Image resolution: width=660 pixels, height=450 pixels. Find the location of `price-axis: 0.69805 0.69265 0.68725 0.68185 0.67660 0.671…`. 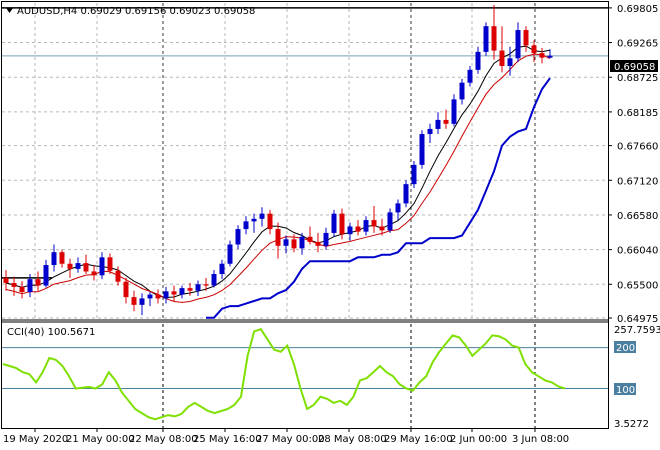

price-axis: 0.69805 0.69265 0.68725 0.68185 0.67660 0.671… is located at coordinates (633, 164).